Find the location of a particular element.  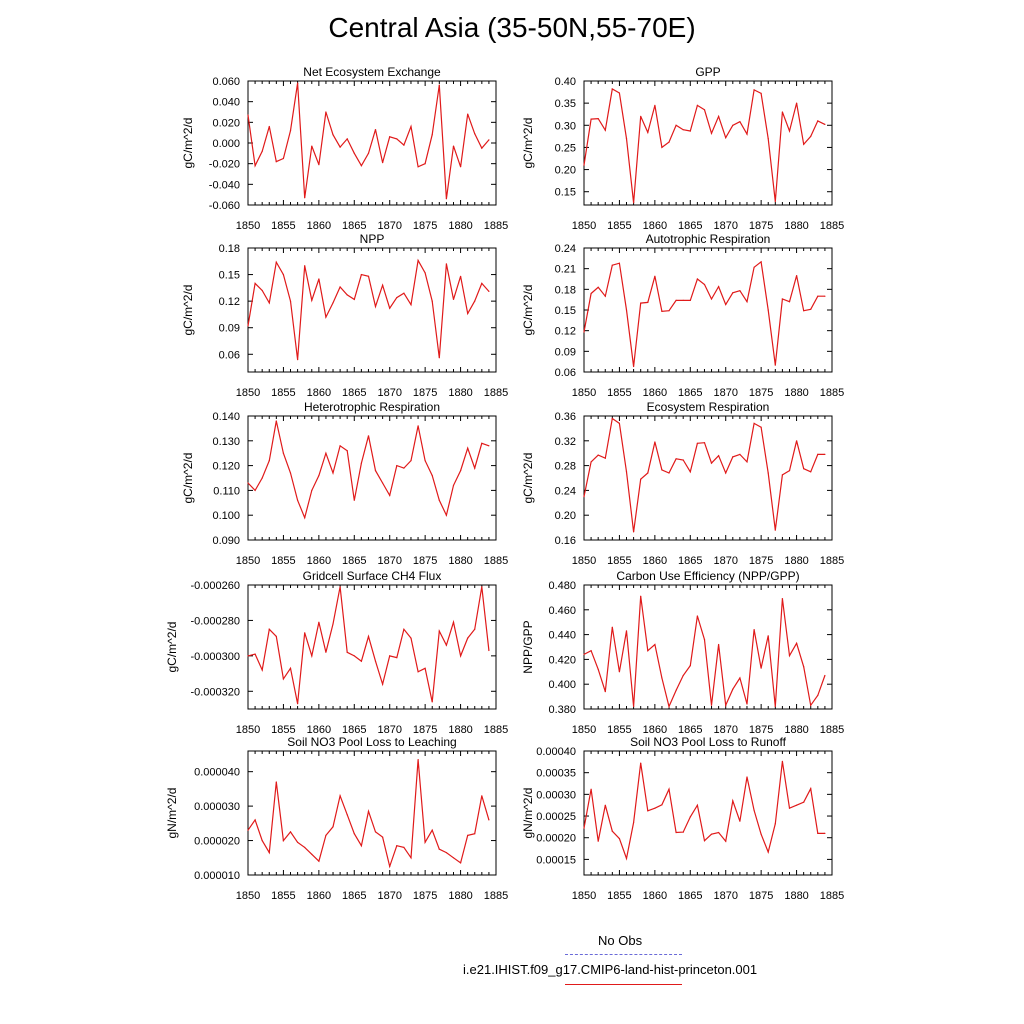

x-tick-label: 1850 is located at coordinates (248, 393).